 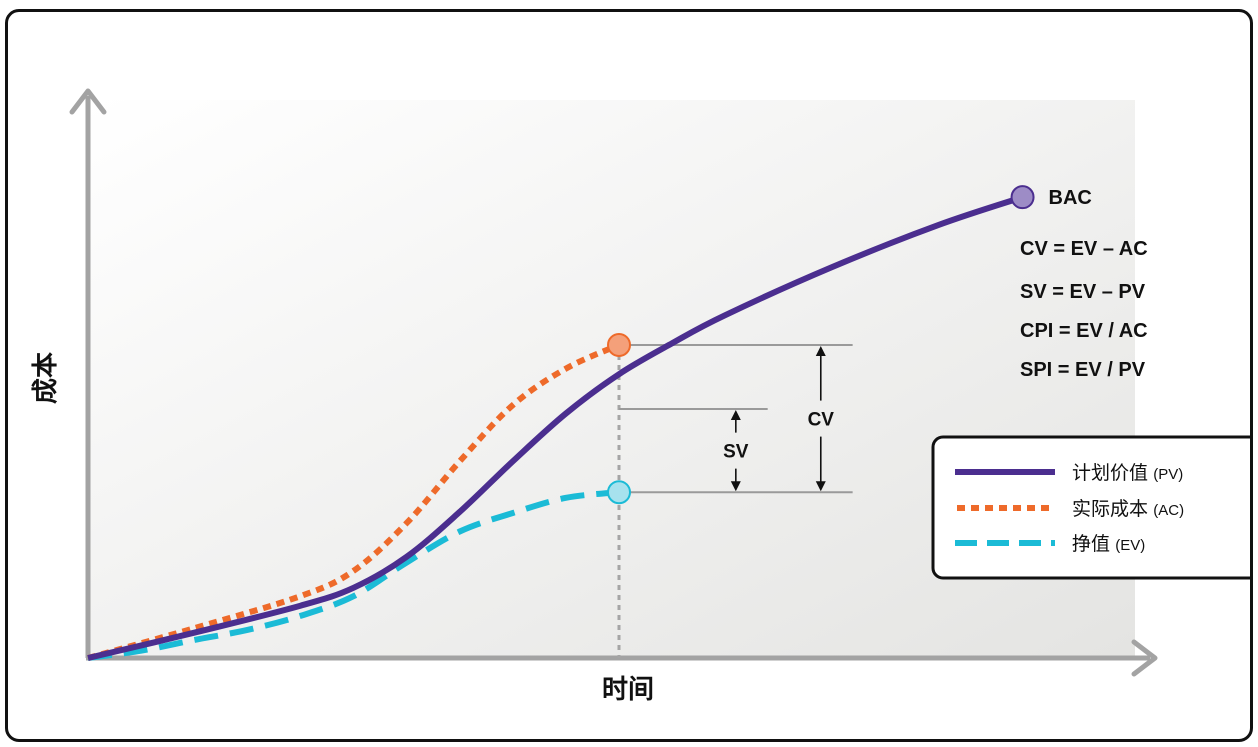 What do you see at coordinates (1022, 197) in the screenshot?
I see `marker-bac` at bounding box center [1022, 197].